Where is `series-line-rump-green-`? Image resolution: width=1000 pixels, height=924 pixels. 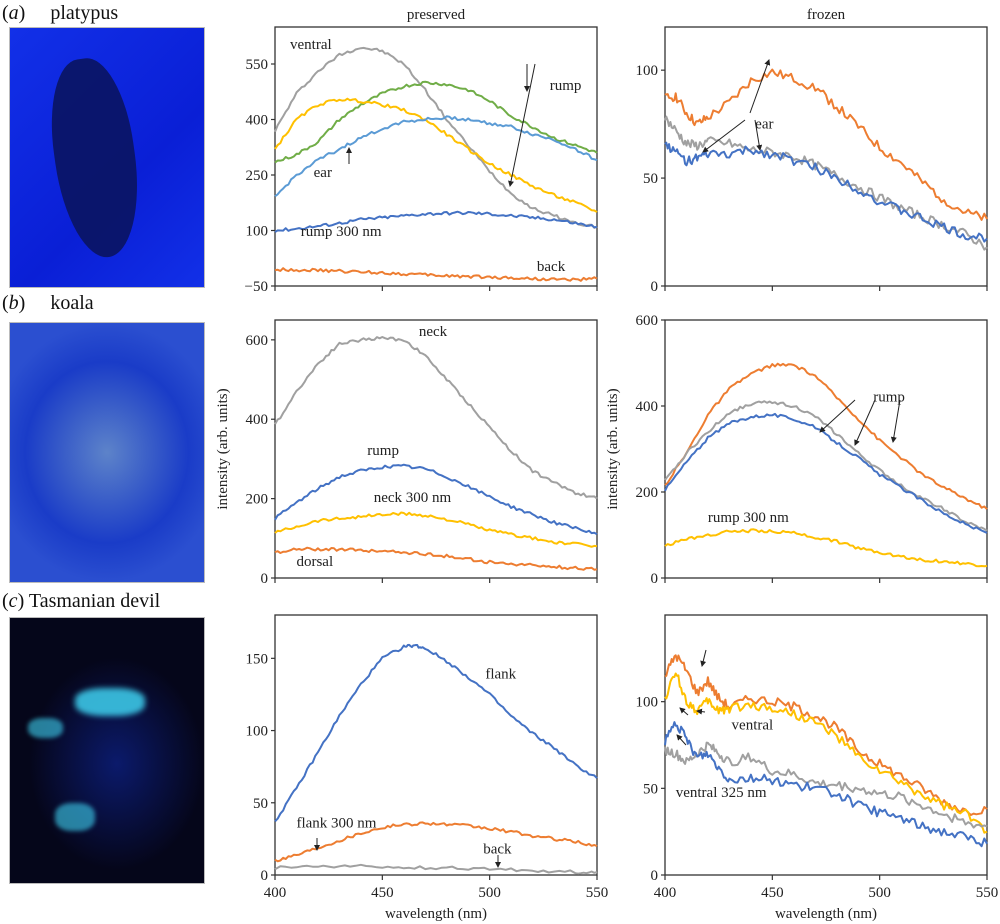 series-line-rump-green- is located at coordinates (436, 122).